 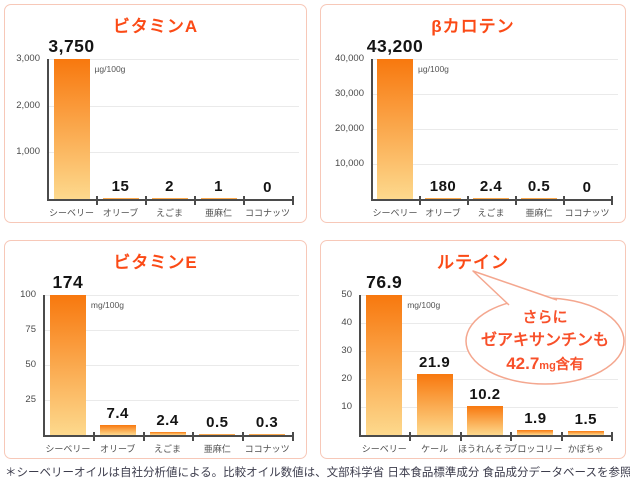 What do you see at coordinates (349, 163) in the screenshot?
I see `y-tick-label: 10,000` at bounding box center [349, 163].